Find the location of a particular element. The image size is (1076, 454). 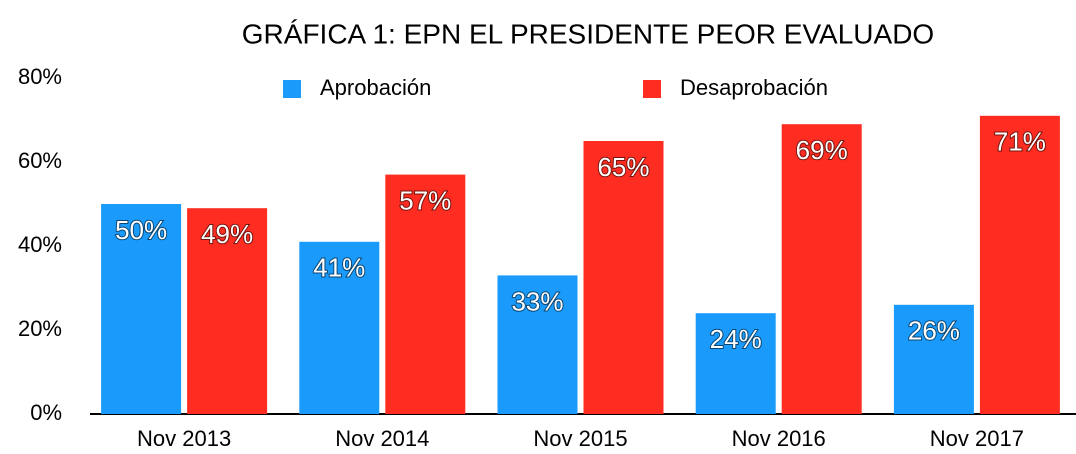

y-tick-label: 80% is located at coordinates (40, 76).